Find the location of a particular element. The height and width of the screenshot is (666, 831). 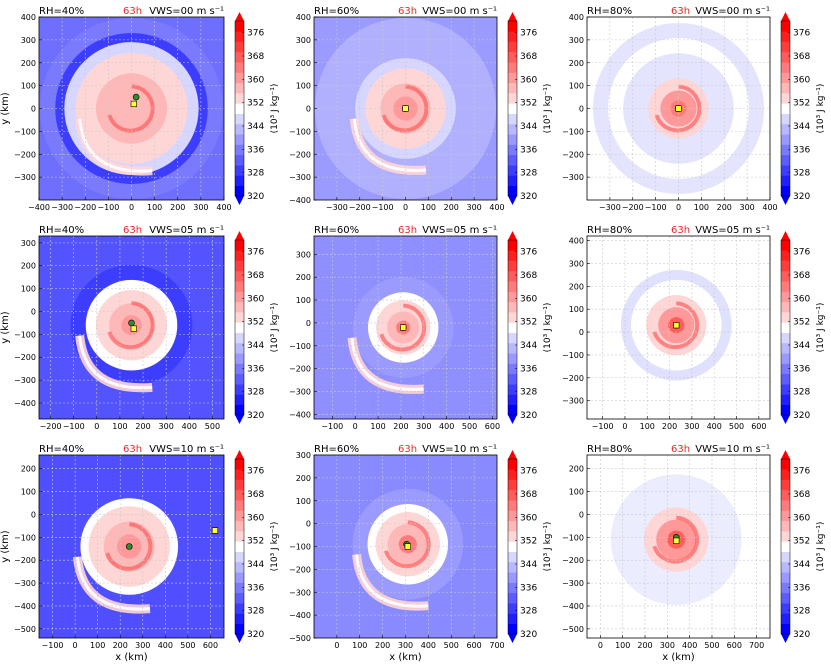

x-tick-label: 500 is located at coordinates (212, 426).